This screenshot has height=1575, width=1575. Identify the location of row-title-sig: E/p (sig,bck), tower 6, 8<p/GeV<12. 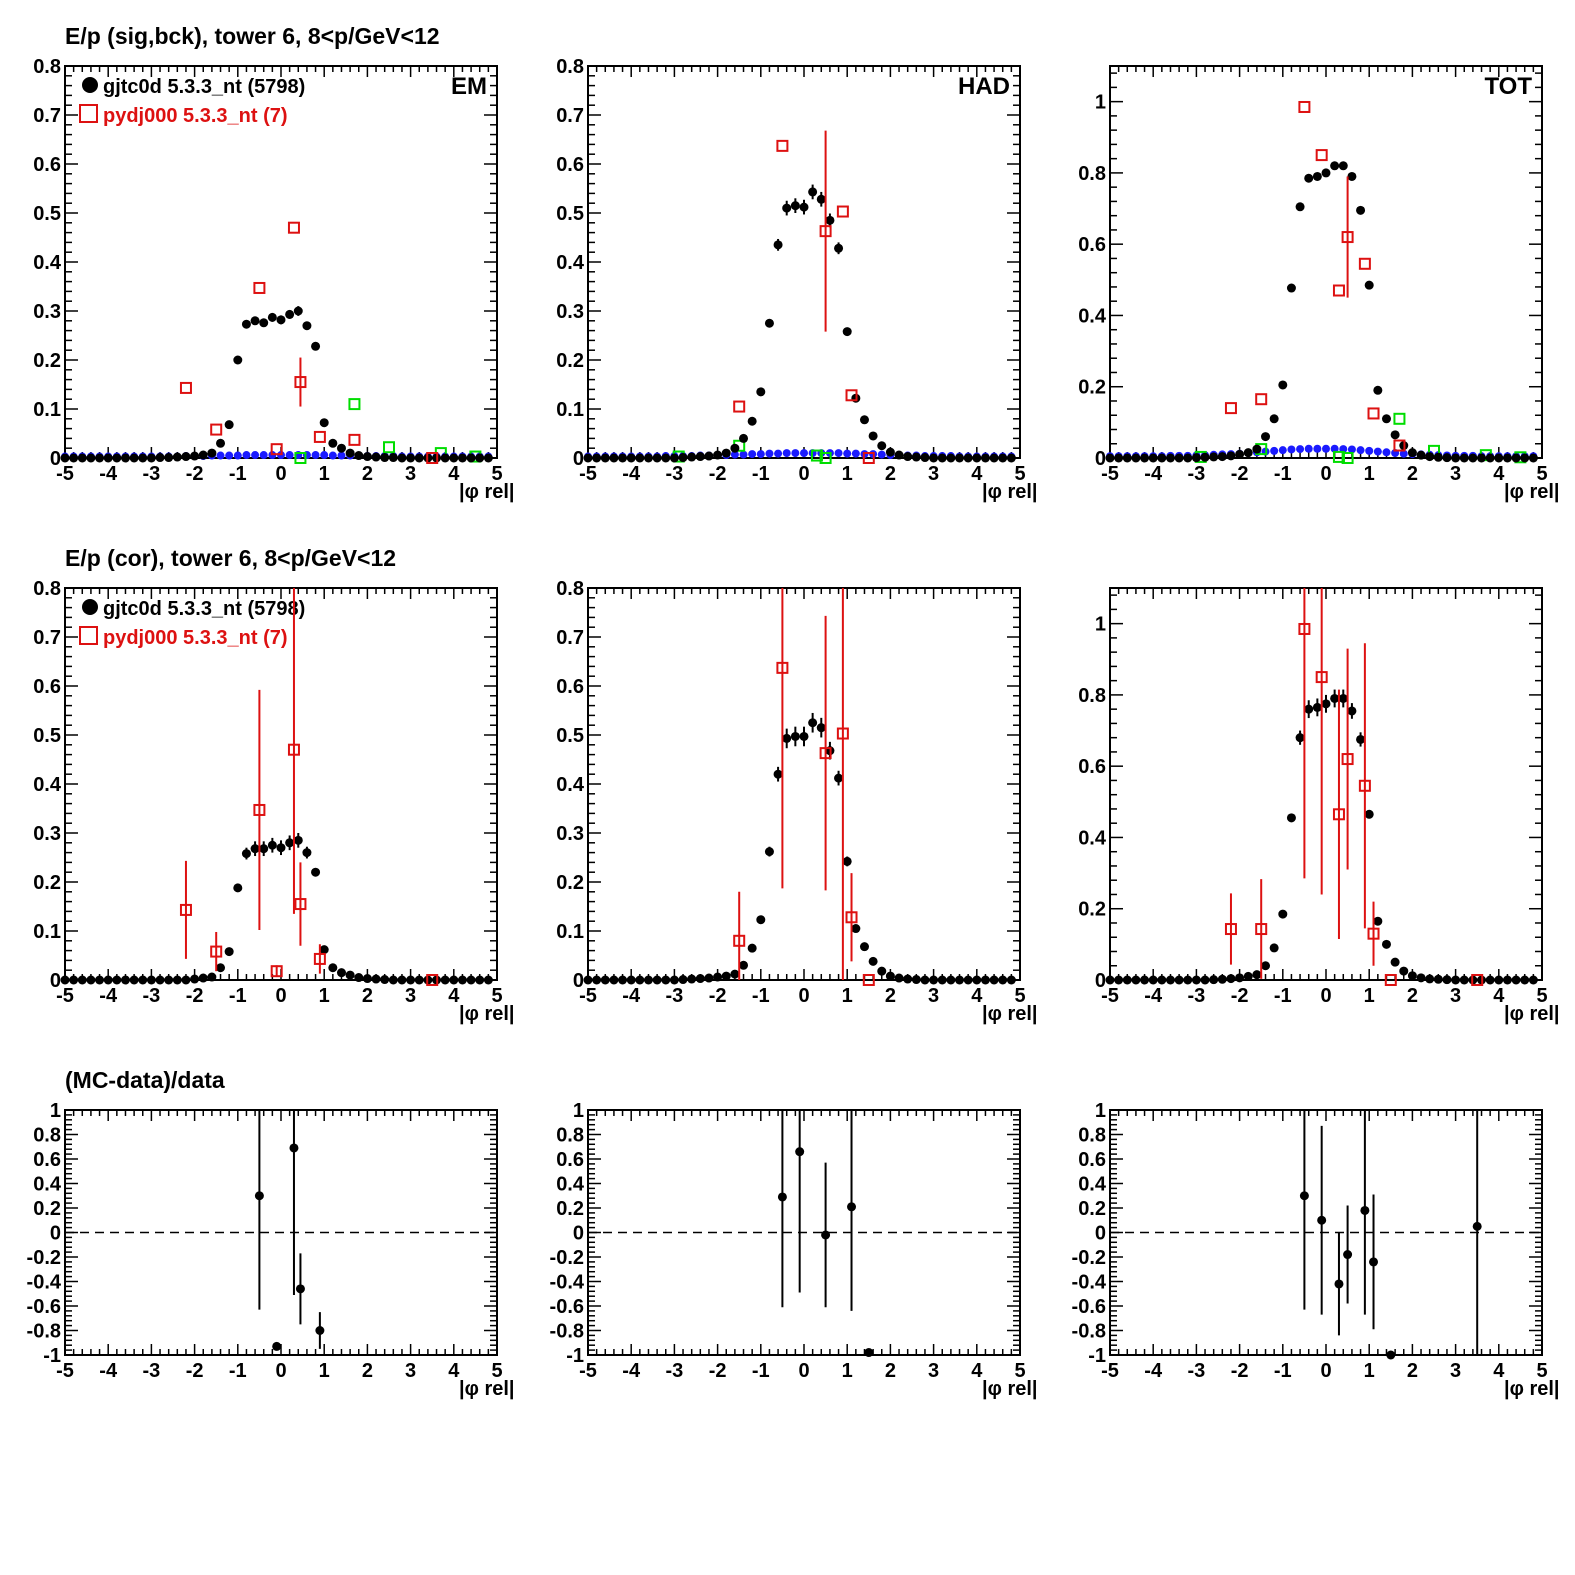
(252, 36).